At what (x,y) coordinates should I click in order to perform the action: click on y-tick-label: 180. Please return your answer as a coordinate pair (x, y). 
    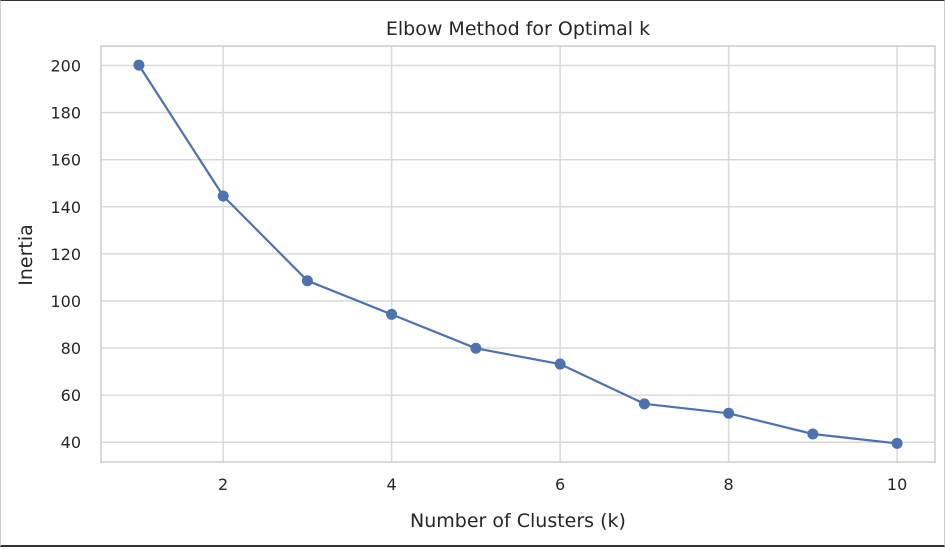
    Looking at the image, I should click on (65, 113).